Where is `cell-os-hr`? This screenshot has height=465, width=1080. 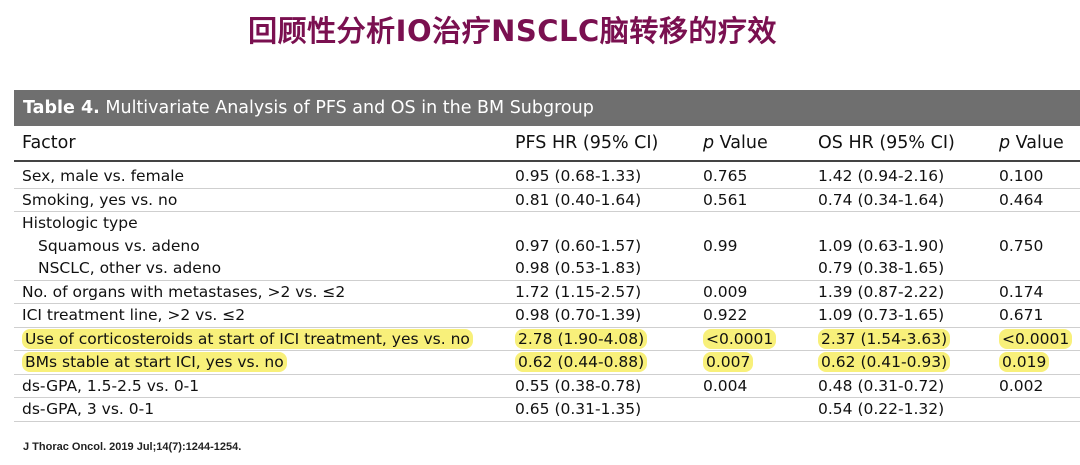 cell-os-hr is located at coordinates (900, 223).